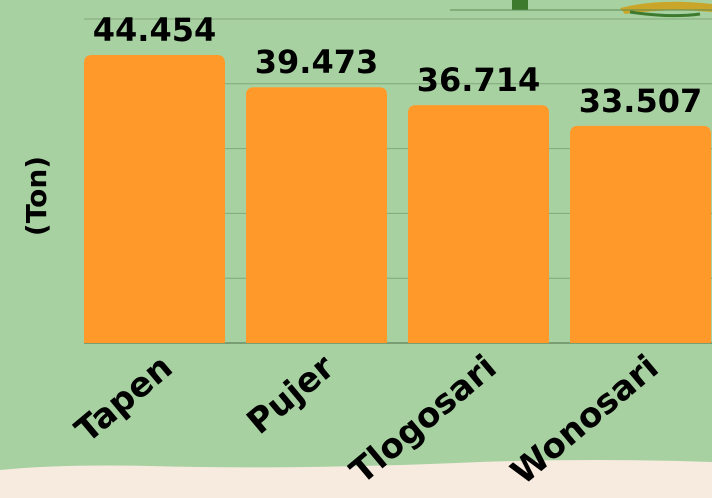 The image size is (712, 498). I want to click on plant-decoration, so click(581, 9).